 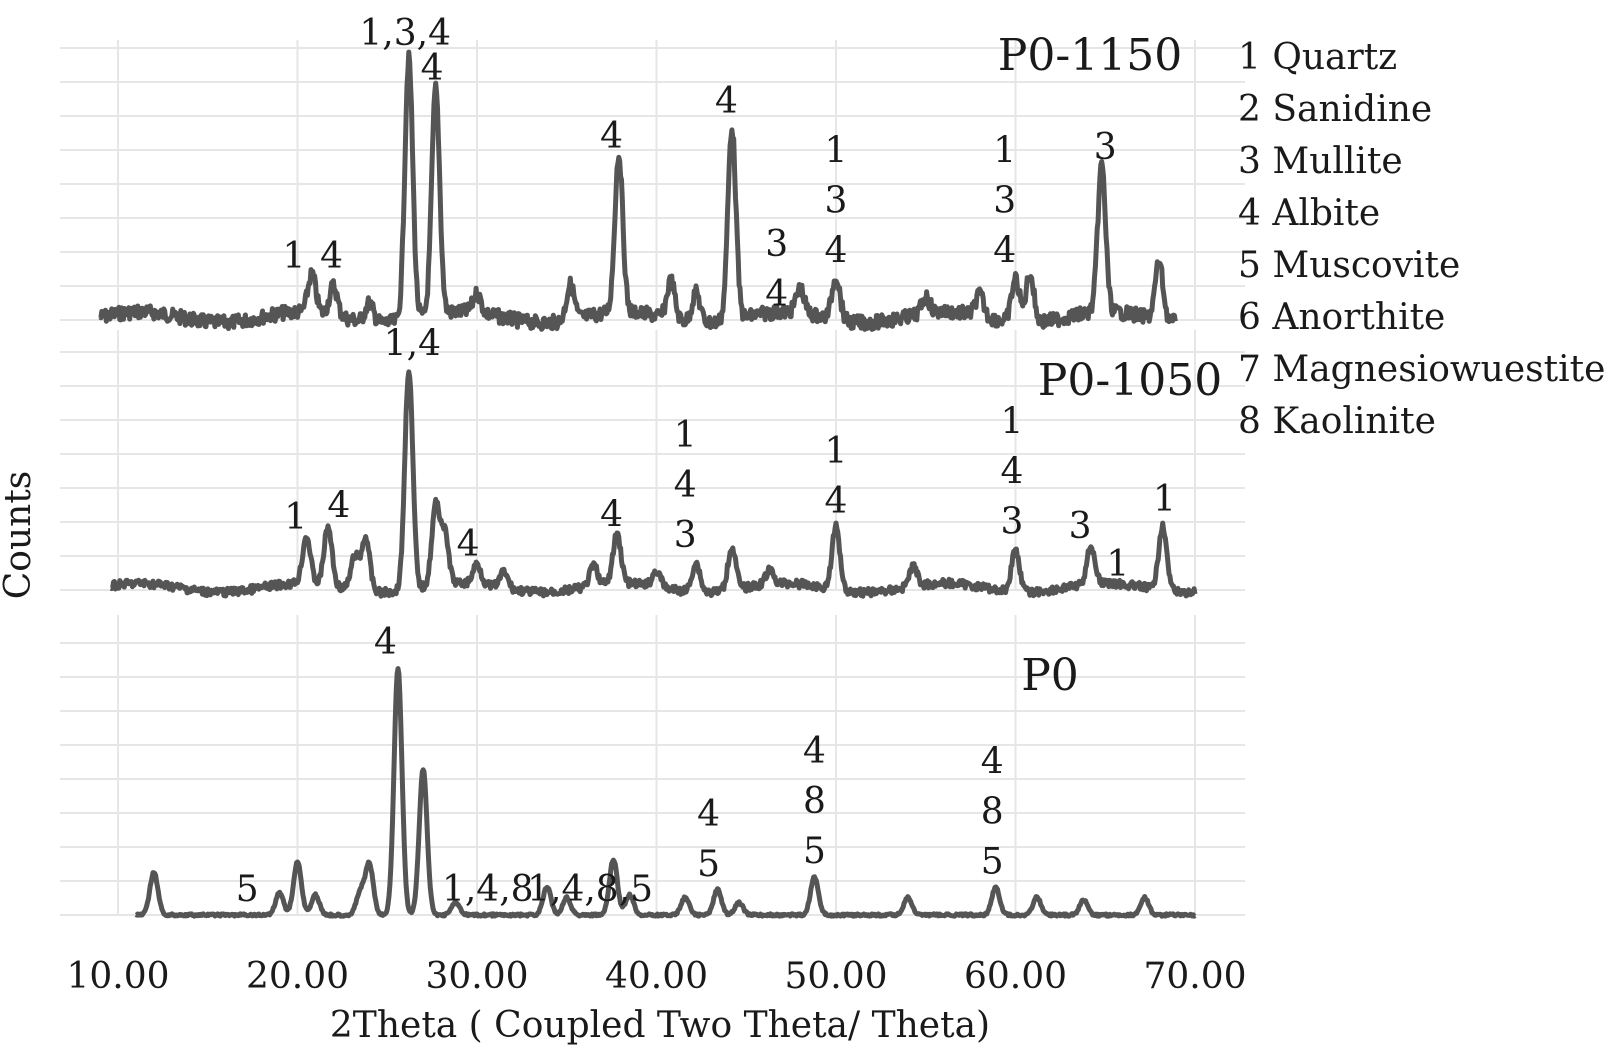 What do you see at coordinates (1318, 57) in the screenshot?
I see `legend-item: 1 Quartz` at bounding box center [1318, 57].